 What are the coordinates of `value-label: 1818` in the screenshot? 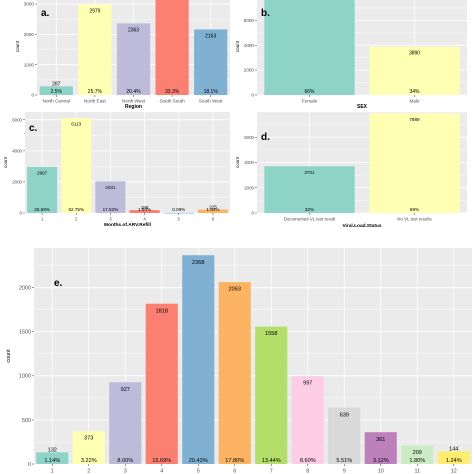 It's located at (162, 311).